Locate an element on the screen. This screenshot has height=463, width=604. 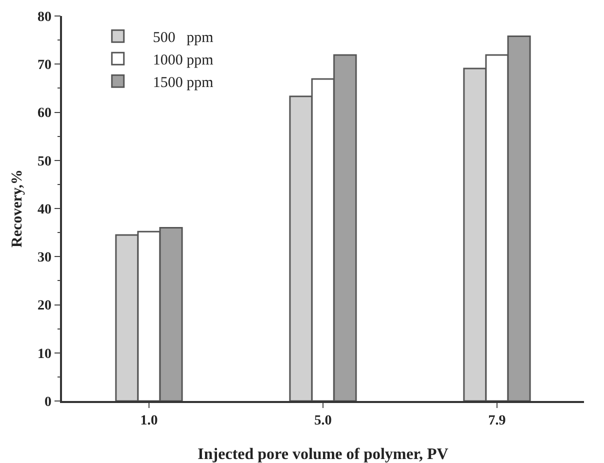
x-axis-title: Injected pore volume of polymer, PV is located at coordinates (323, 454).